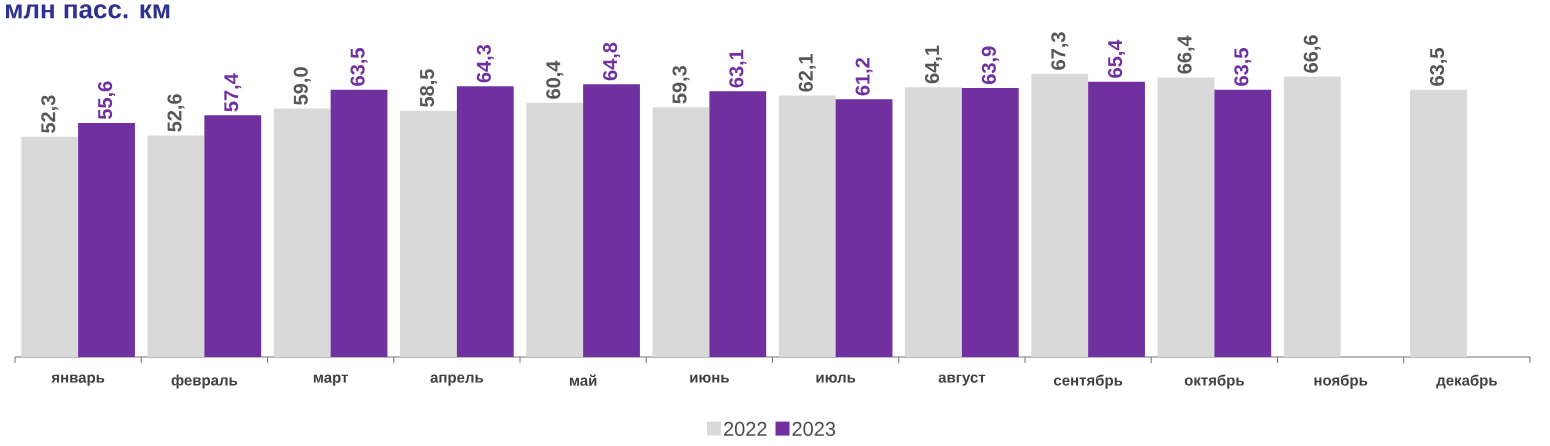 The image size is (1550, 446). What do you see at coordinates (50, 114) in the screenshot?
I see `data-label: 52,3` at bounding box center [50, 114].